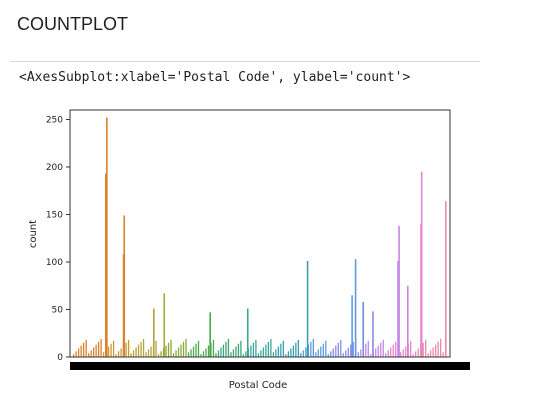  I want to click on y-tick-label: 200, so click(54, 168).